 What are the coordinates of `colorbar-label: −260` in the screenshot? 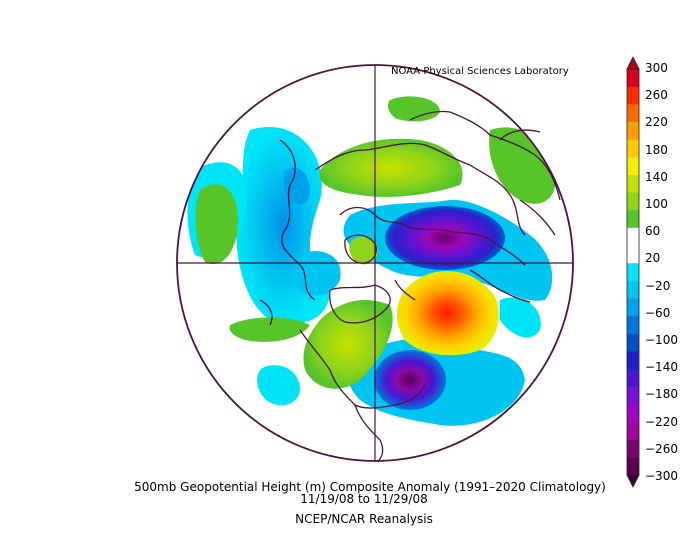 It's located at (661, 448).